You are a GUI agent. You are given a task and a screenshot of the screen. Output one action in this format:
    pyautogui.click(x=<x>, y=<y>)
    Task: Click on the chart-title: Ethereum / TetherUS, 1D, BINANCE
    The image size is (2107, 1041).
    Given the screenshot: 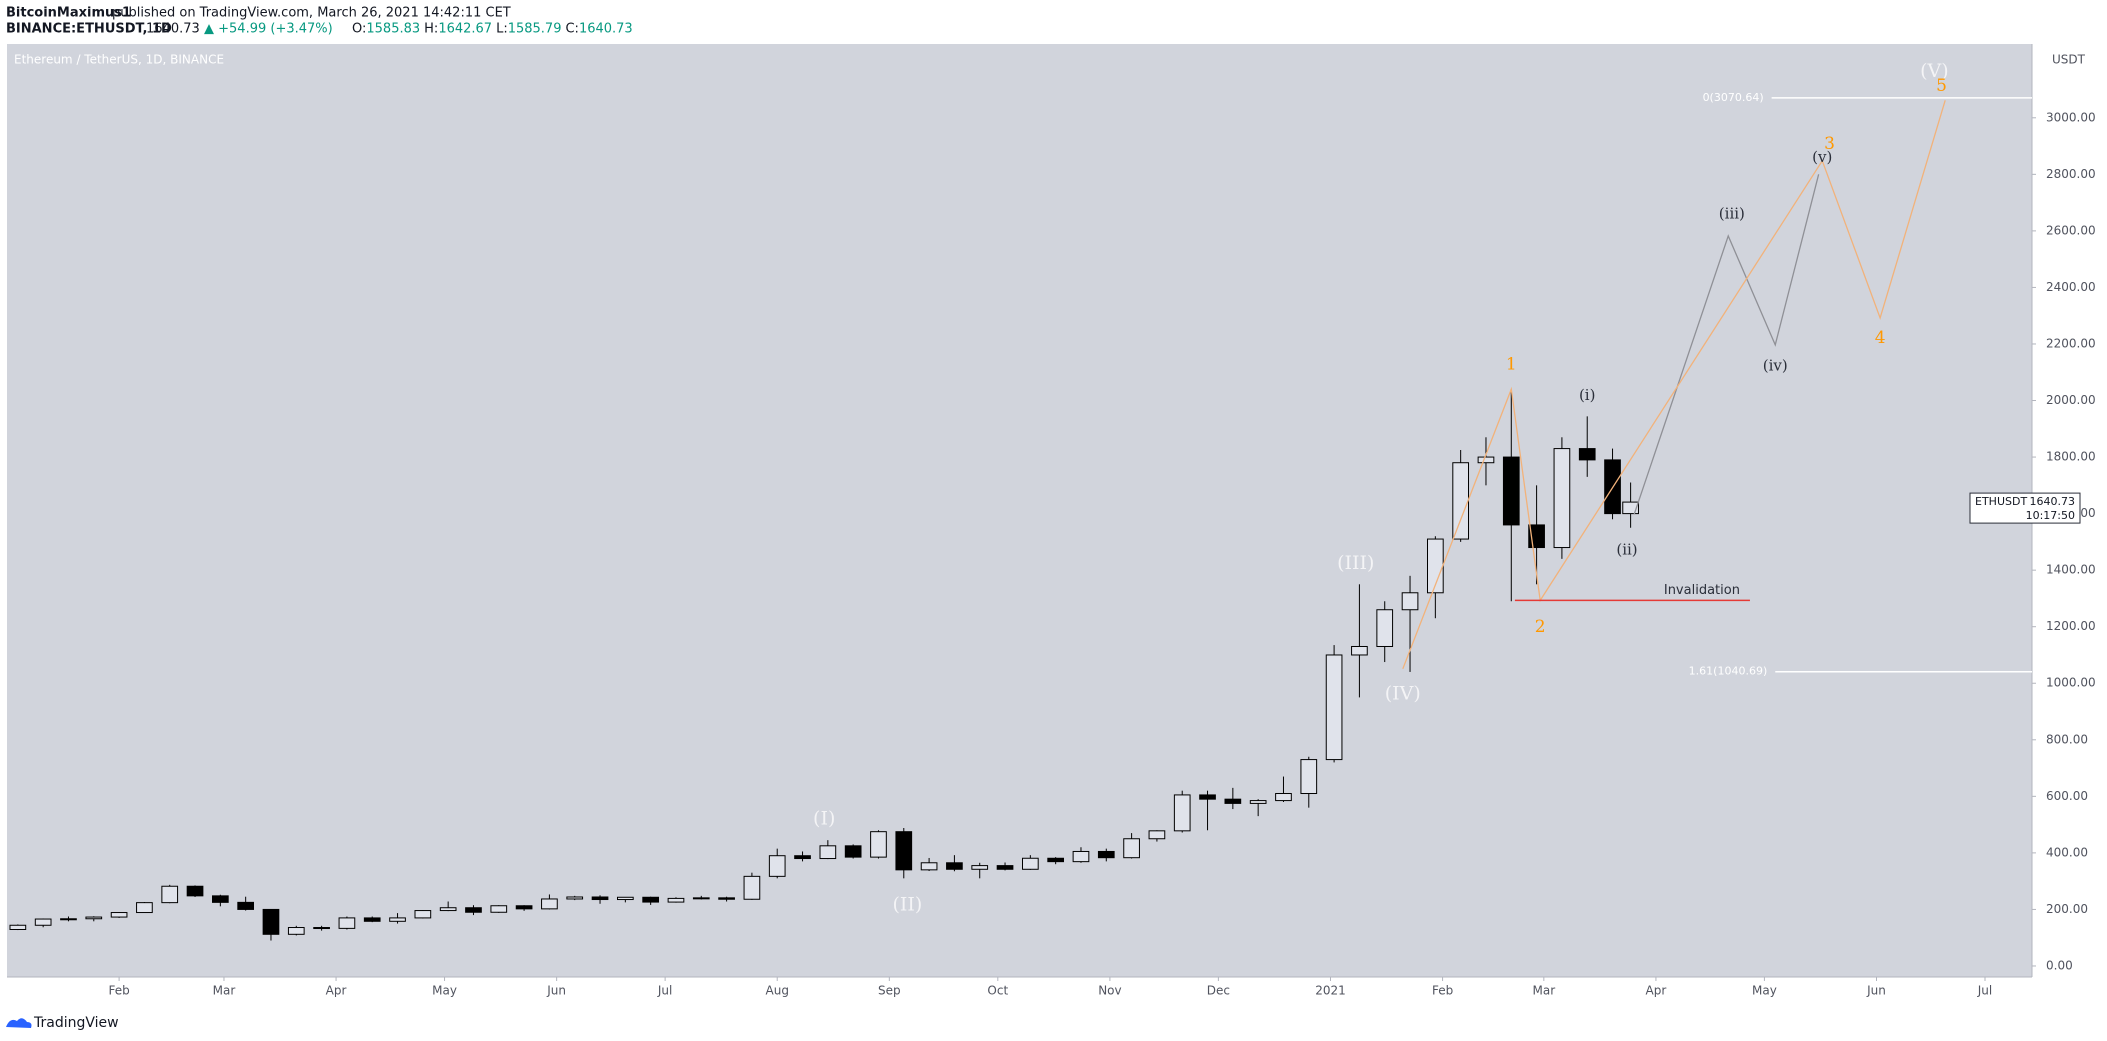 What is the action you would take?
    pyautogui.click(x=119, y=60)
    